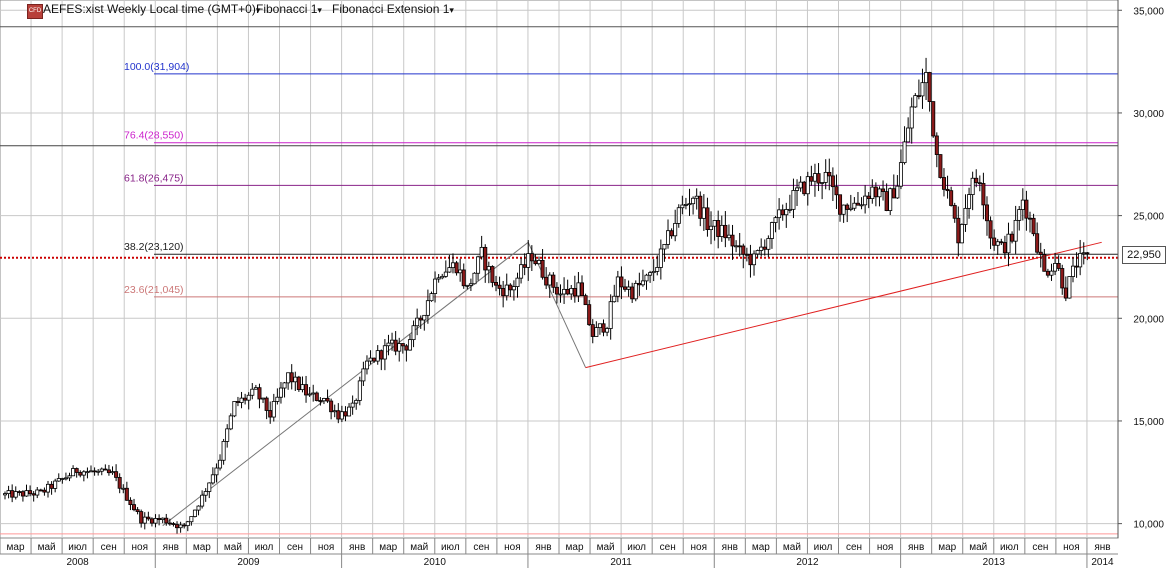 The height and width of the screenshot is (573, 1171). Describe the element at coordinates (393, 9) in the screenshot. I see `indicator-fib-extension-dropdown: Fibonacci Extension 1▾` at that location.